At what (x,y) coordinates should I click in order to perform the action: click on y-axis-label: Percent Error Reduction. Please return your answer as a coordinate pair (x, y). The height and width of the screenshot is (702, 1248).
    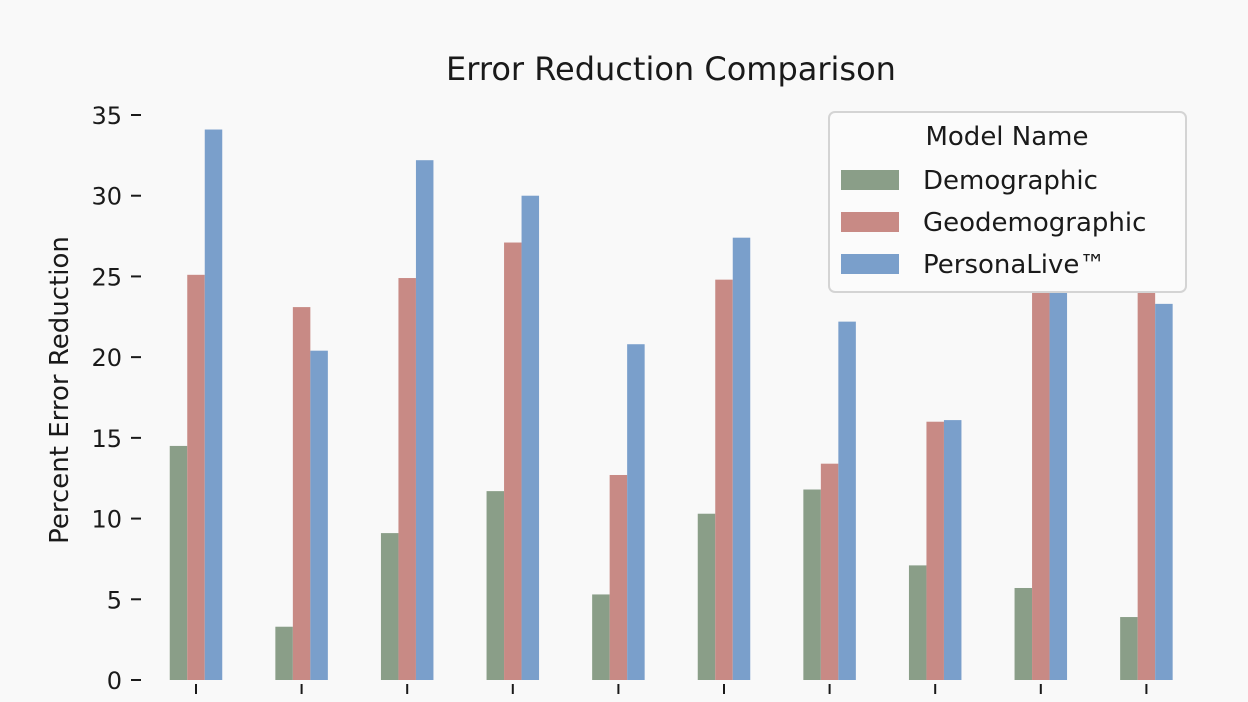
    Looking at the image, I should click on (60, 390).